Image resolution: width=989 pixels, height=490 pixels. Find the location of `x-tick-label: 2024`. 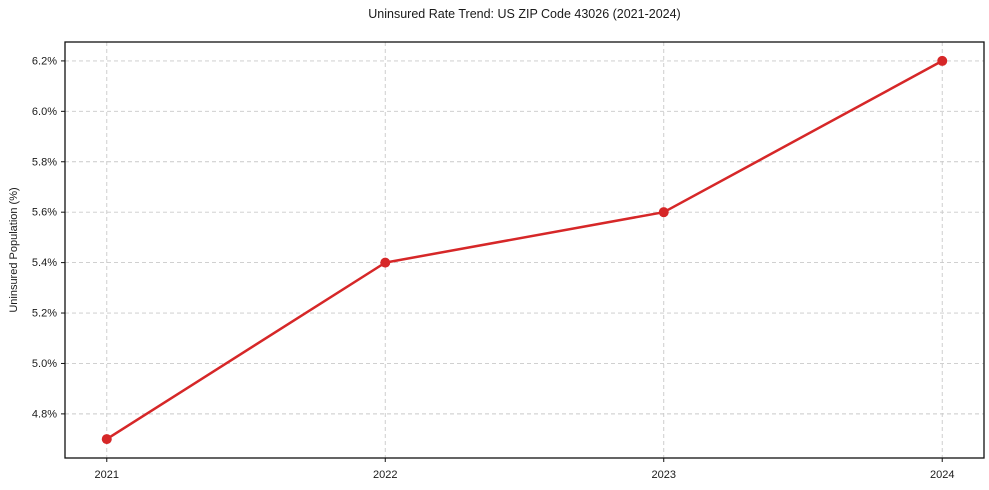

x-tick-label: 2024 is located at coordinates (942, 475).